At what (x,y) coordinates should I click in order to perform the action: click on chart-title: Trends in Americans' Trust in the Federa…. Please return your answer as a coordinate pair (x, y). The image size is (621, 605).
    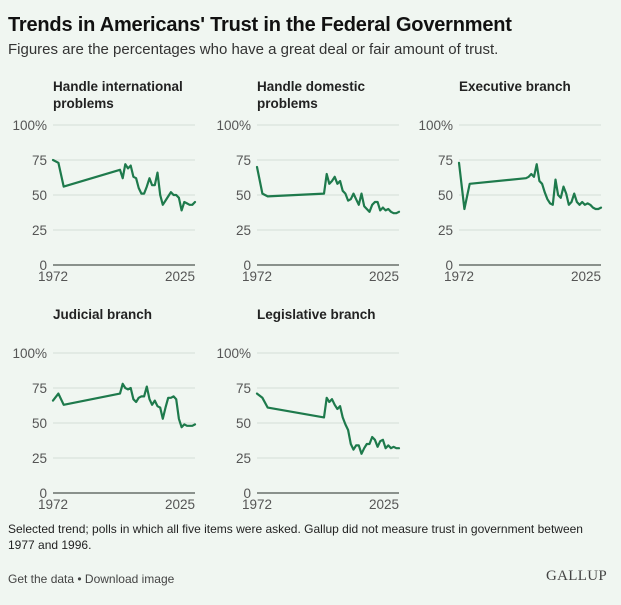
    Looking at the image, I should click on (260, 25).